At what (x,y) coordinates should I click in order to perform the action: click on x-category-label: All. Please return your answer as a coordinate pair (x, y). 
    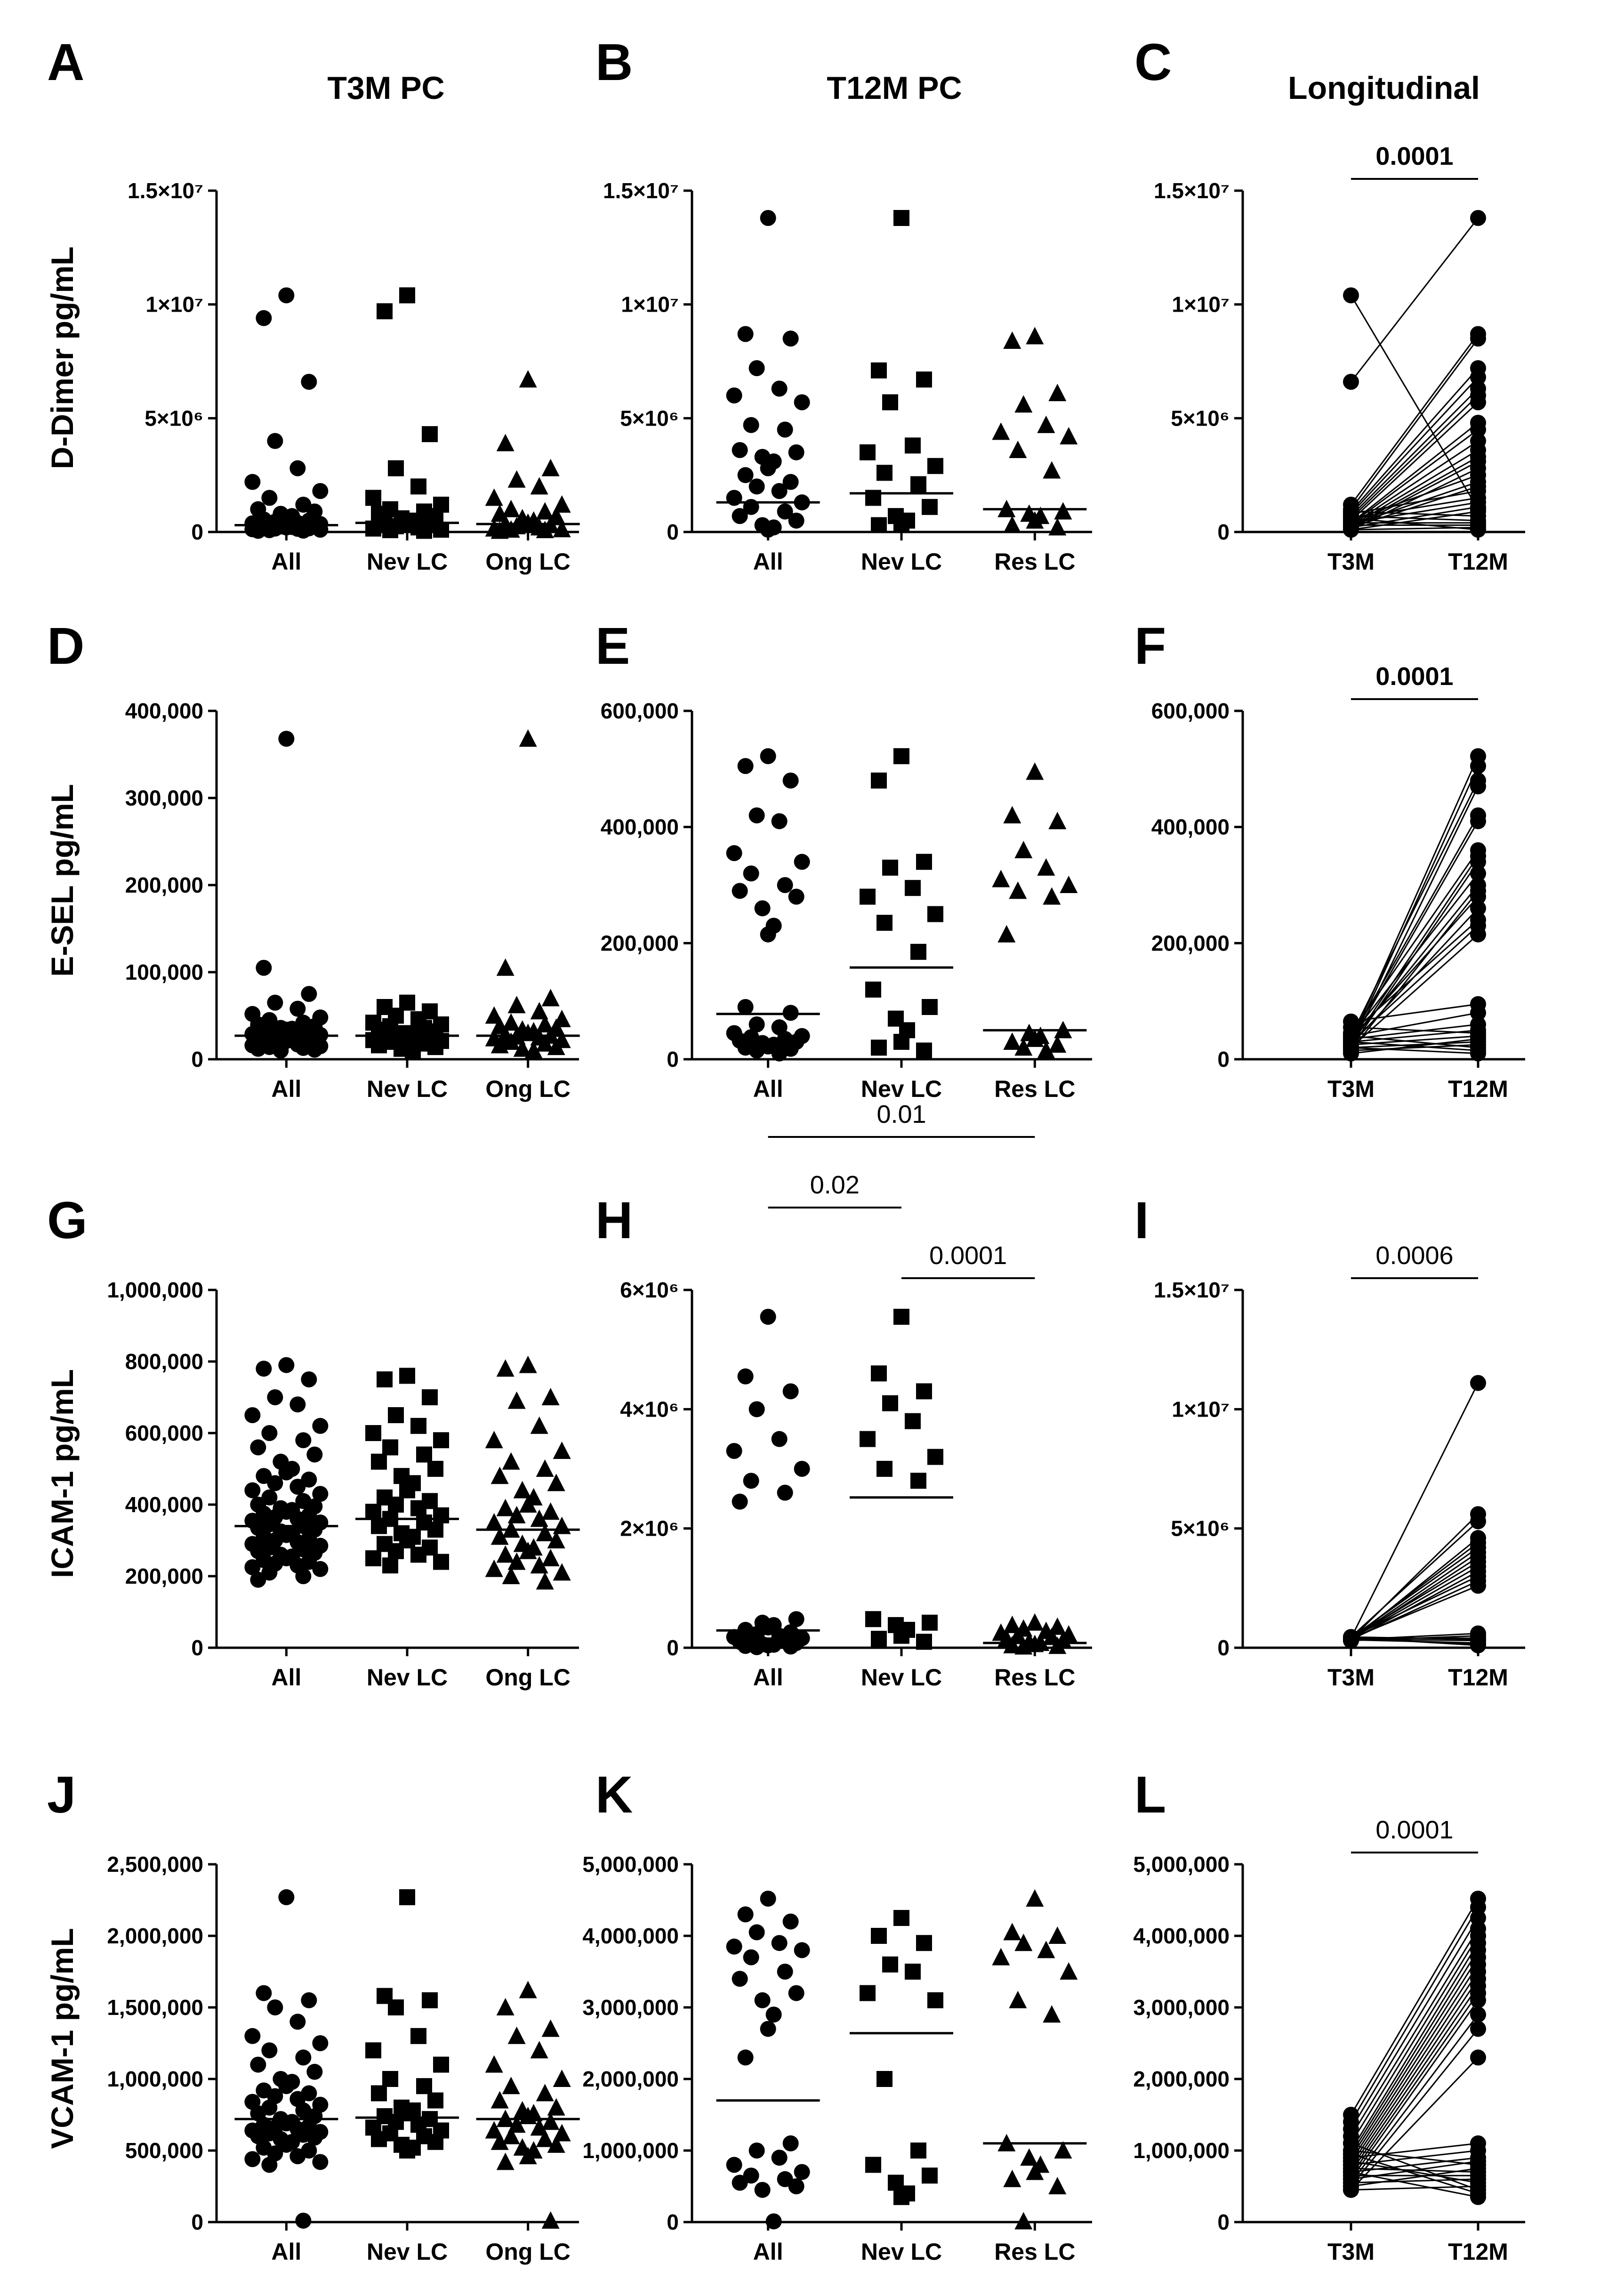
    Looking at the image, I should click on (768, 1677).